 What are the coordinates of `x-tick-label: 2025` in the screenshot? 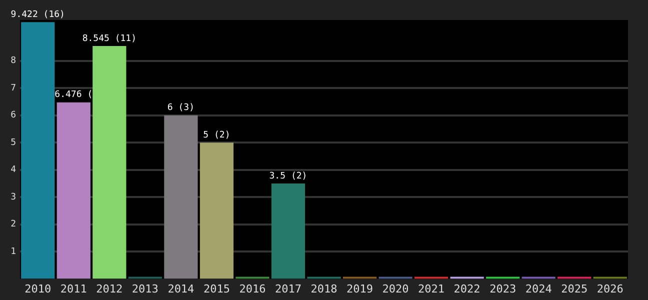 It's located at (574, 289).